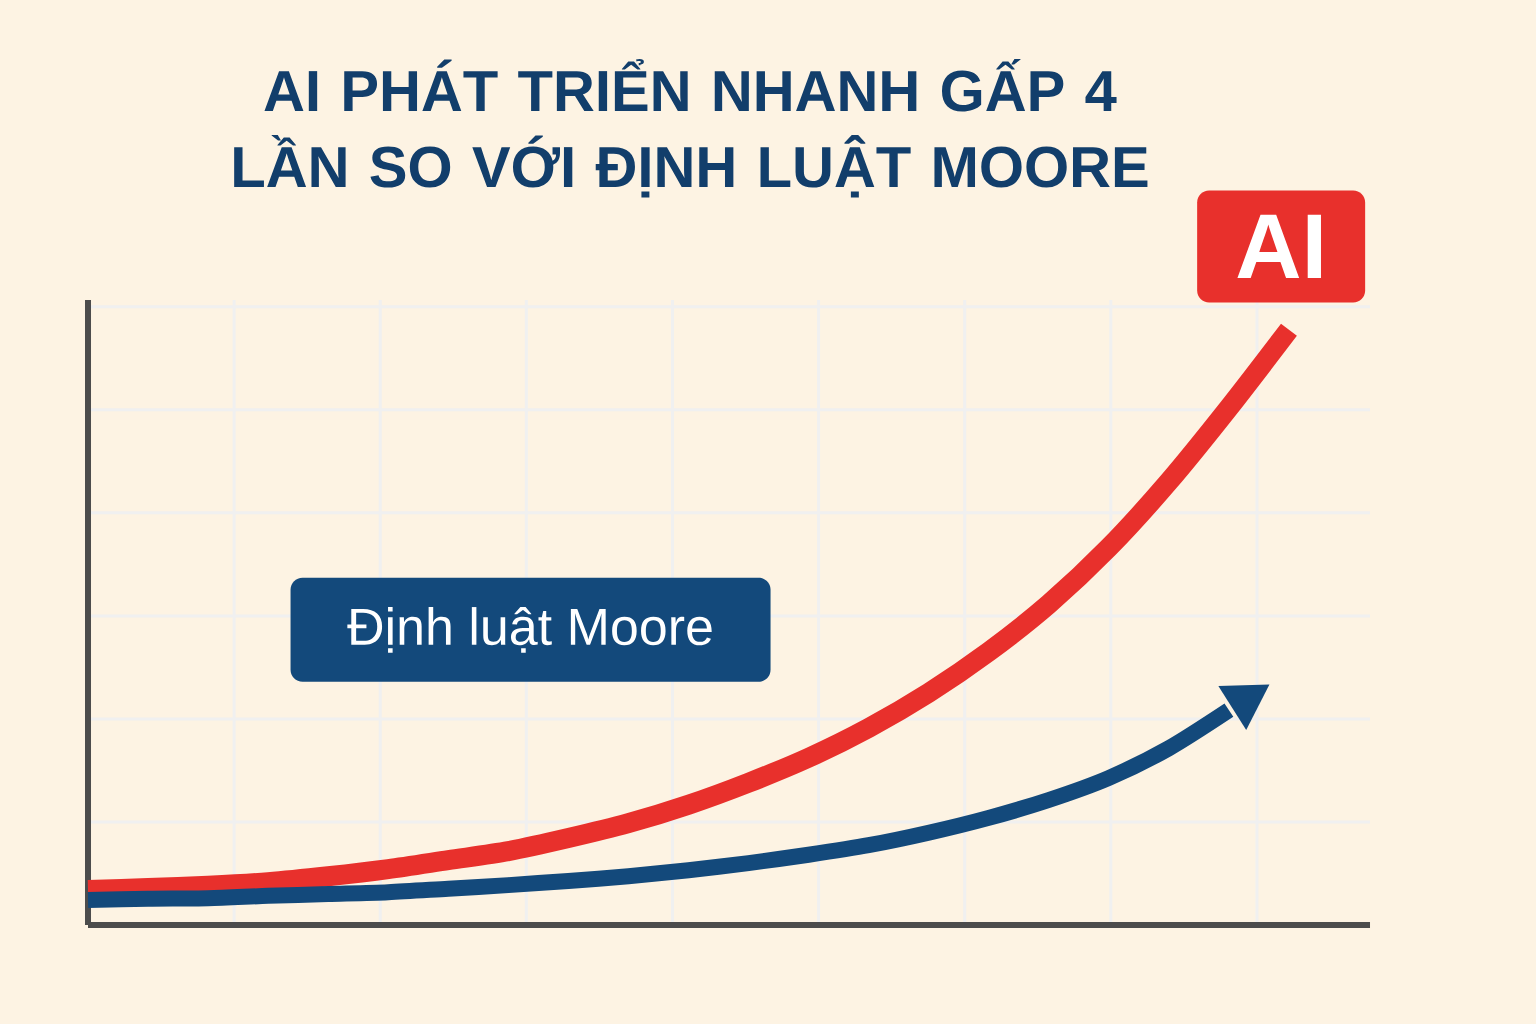 The image size is (1536, 1024). Describe the element at coordinates (529, 629) in the screenshot. I see `text: Định luật Moore` at that location.